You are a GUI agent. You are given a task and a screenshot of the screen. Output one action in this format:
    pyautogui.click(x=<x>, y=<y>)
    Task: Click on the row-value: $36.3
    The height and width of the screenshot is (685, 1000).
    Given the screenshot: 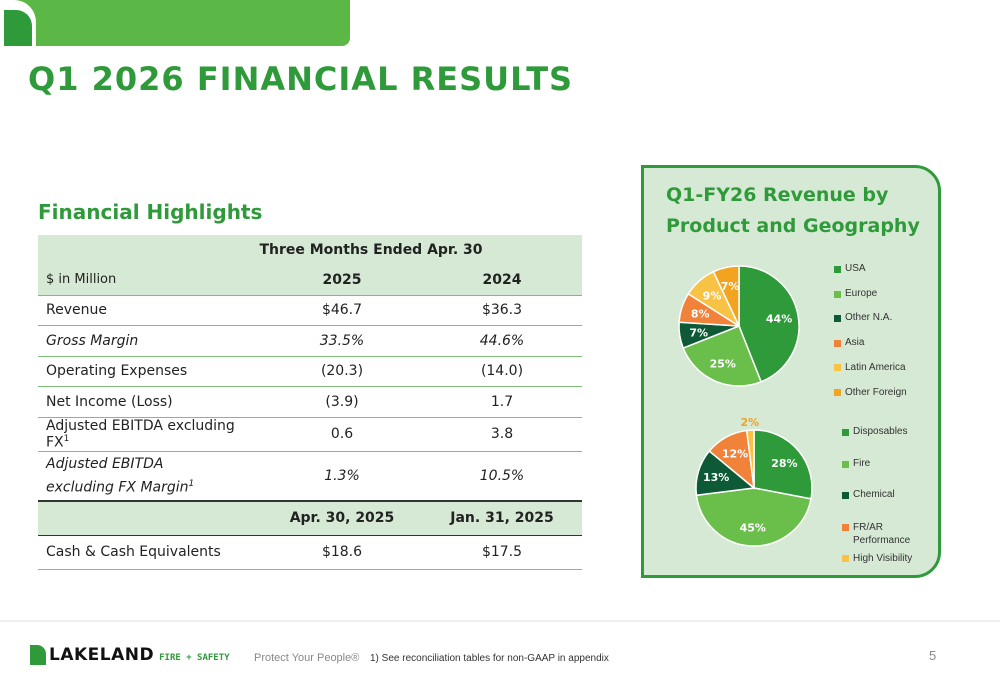 What is the action you would take?
    pyautogui.click(x=502, y=310)
    